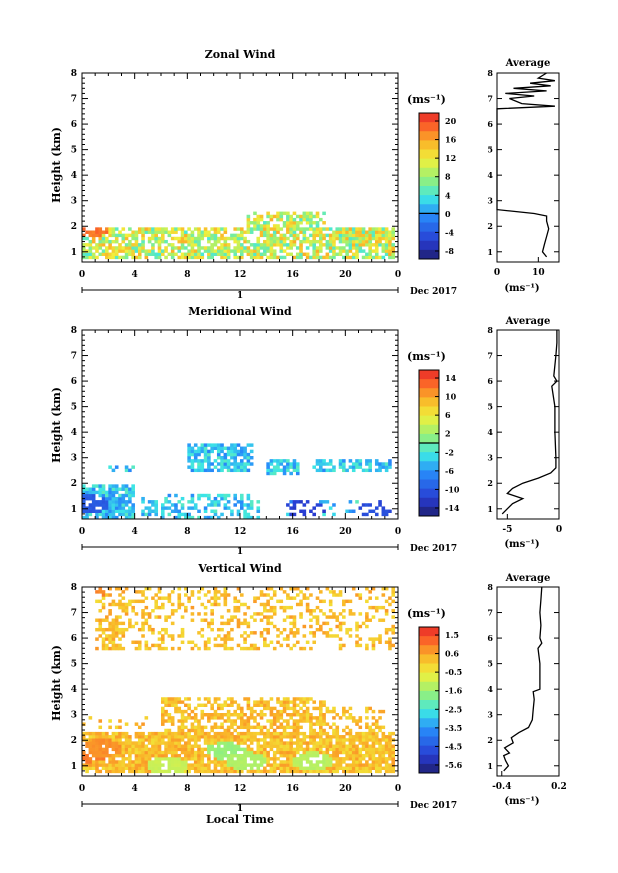  I want to click on date-label: Dec 2017, so click(433, 292).